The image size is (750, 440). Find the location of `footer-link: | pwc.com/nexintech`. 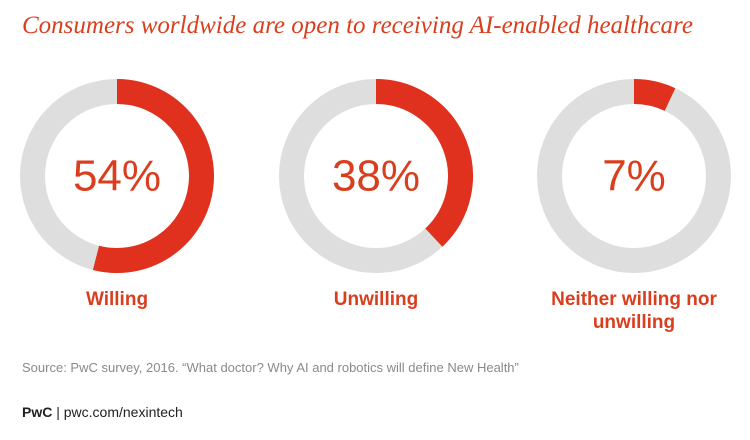

footer-link: | pwc.com/nexintech is located at coordinates (119, 412).